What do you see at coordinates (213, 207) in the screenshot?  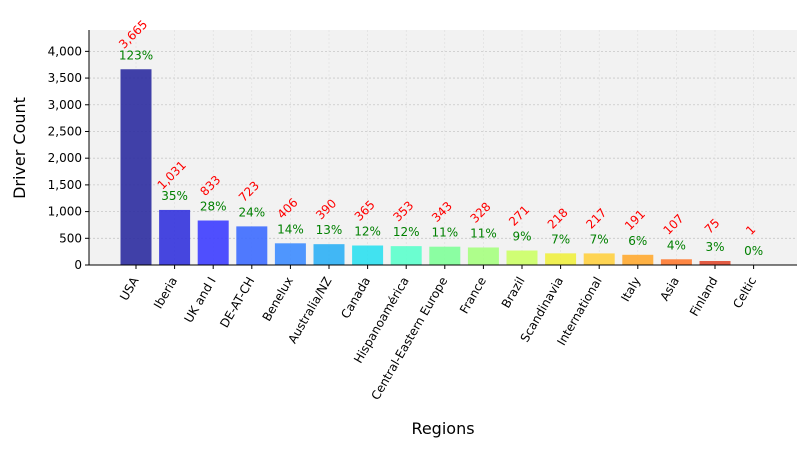 I see `bar-percent-label: 28%` at bounding box center [213, 207].